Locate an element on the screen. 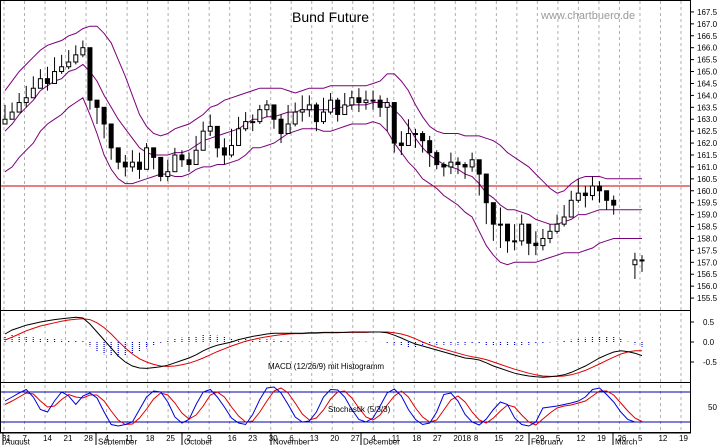 The height and width of the screenshot is (445, 723). x-tick-label: 7 is located at coordinates (25, 438).